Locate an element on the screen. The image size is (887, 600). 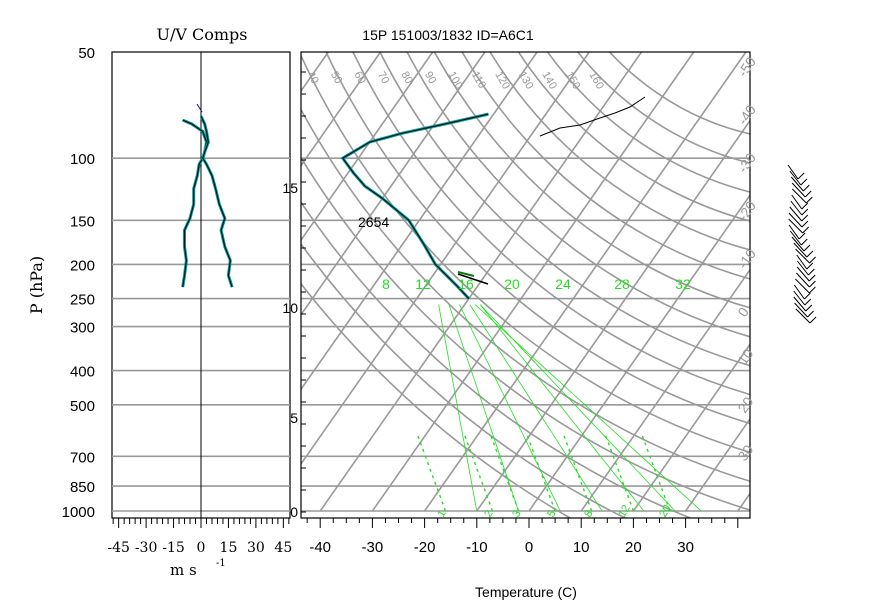
height-tick-label: 5 is located at coordinates (294, 418).